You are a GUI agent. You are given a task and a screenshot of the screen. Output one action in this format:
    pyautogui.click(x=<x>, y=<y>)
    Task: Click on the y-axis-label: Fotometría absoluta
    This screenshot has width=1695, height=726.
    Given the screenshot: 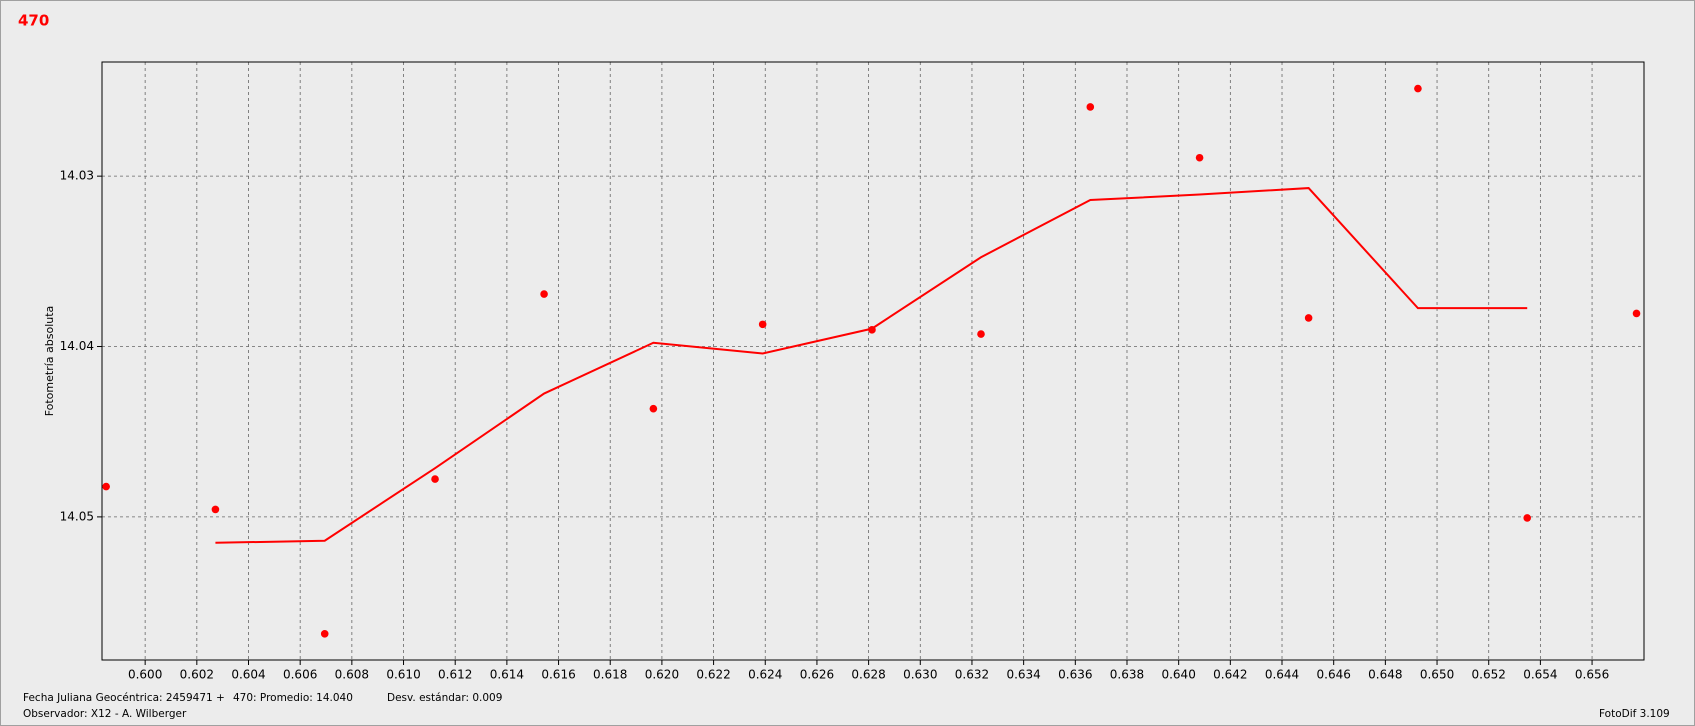 What is the action you would take?
    pyautogui.click(x=49, y=361)
    